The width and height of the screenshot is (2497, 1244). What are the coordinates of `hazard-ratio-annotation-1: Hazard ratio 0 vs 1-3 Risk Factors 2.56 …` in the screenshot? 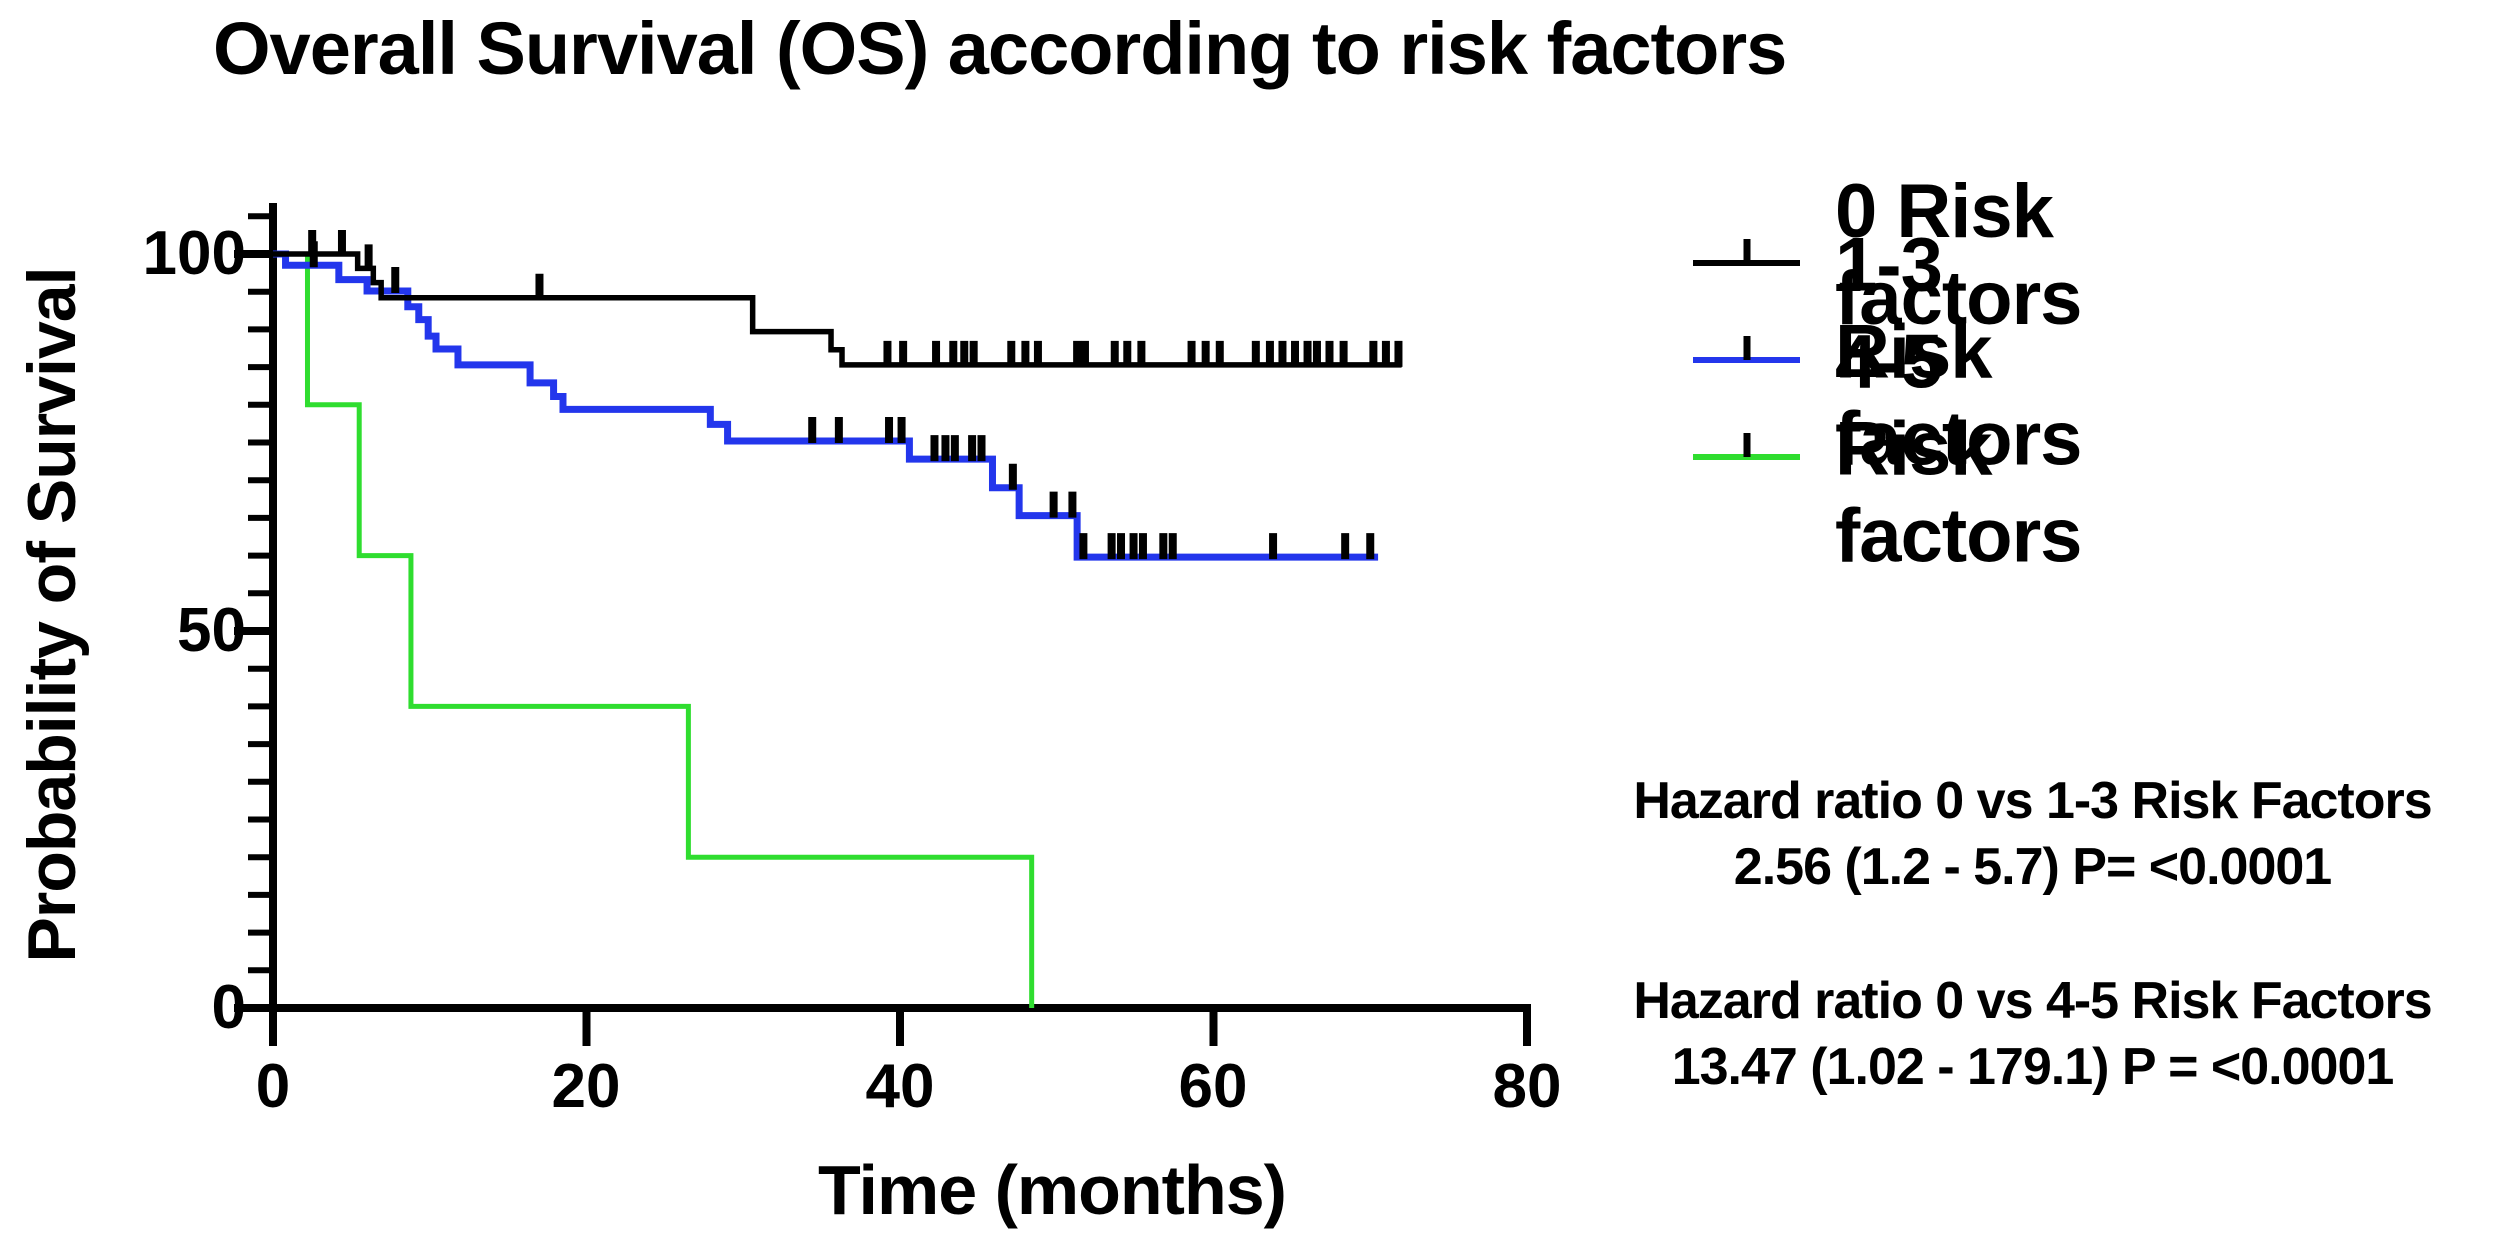 It's located at (2031, 834).